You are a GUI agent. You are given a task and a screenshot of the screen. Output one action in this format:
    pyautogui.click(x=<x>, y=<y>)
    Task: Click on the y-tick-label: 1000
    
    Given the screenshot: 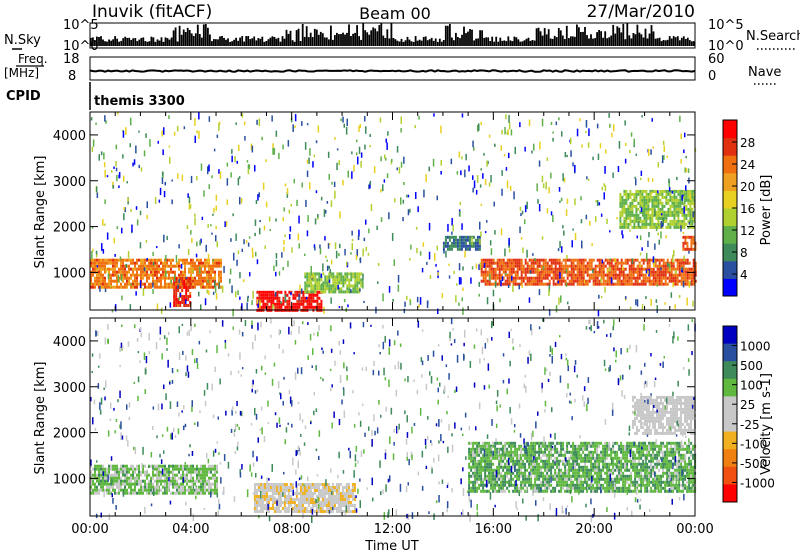 What is the action you would take?
    pyautogui.click(x=69, y=273)
    